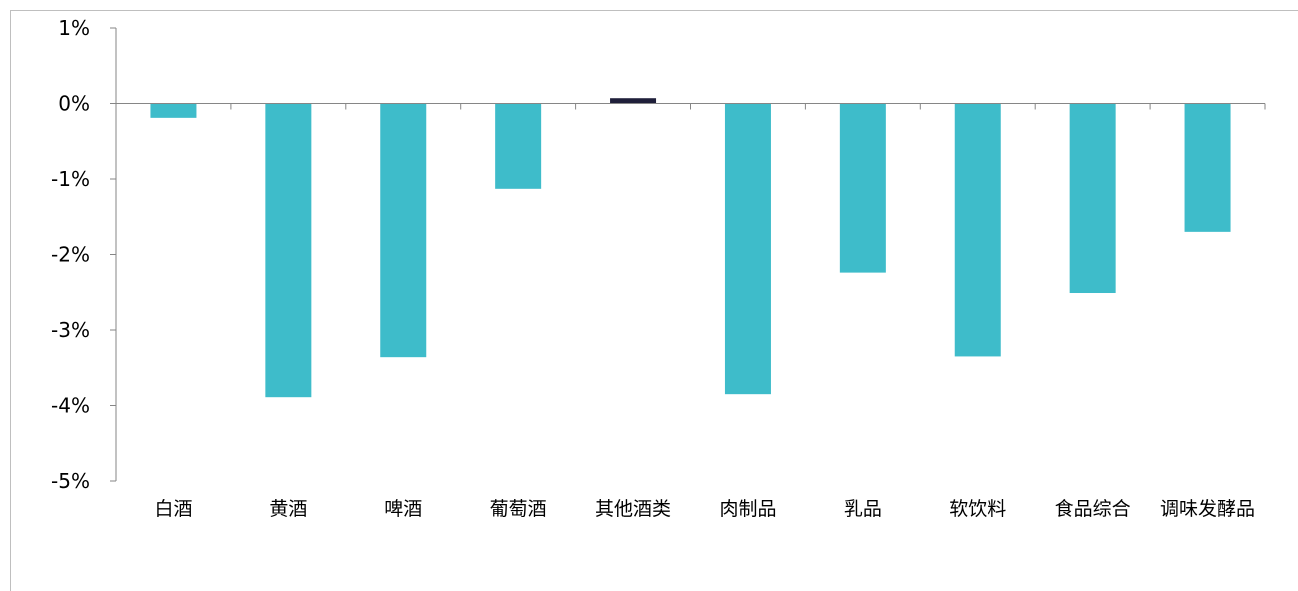 This screenshot has height=591, width=1298. What do you see at coordinates (70, 330) in the screenshot?
I see `y-tick-label: -3%` at bounding box center [70, 330].